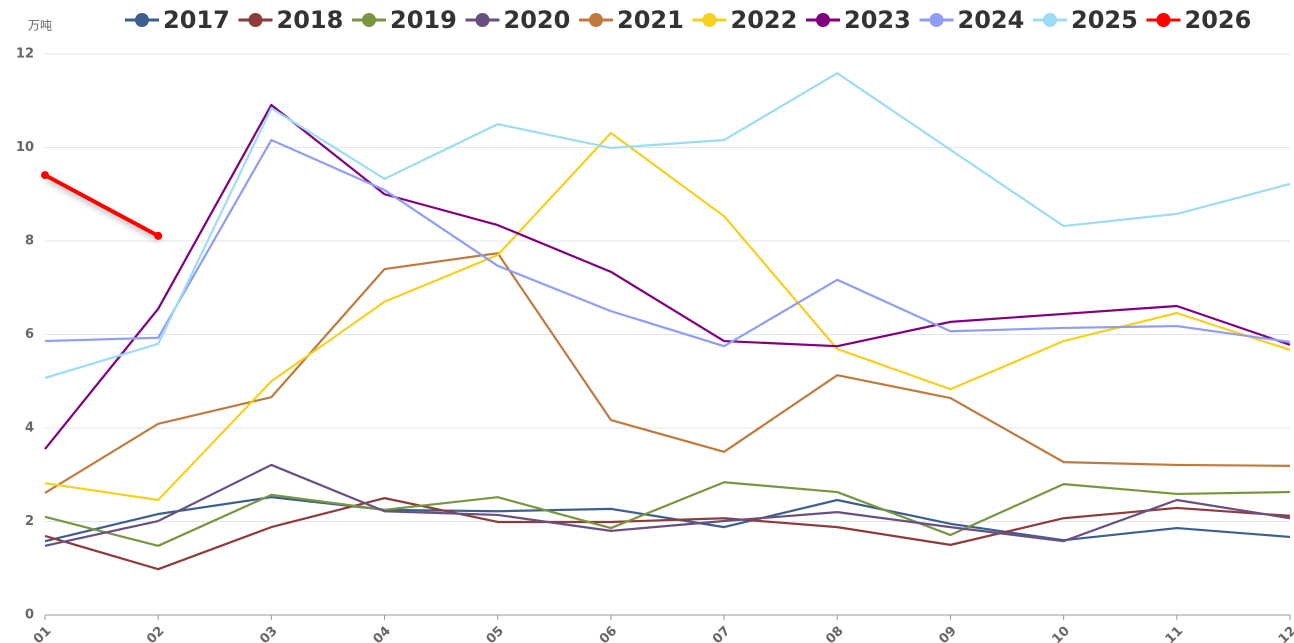  What do you see at coordinates (29, 521) in the screenshot?
I see `y-tick-label: 2` at bounding box center [29, 521].